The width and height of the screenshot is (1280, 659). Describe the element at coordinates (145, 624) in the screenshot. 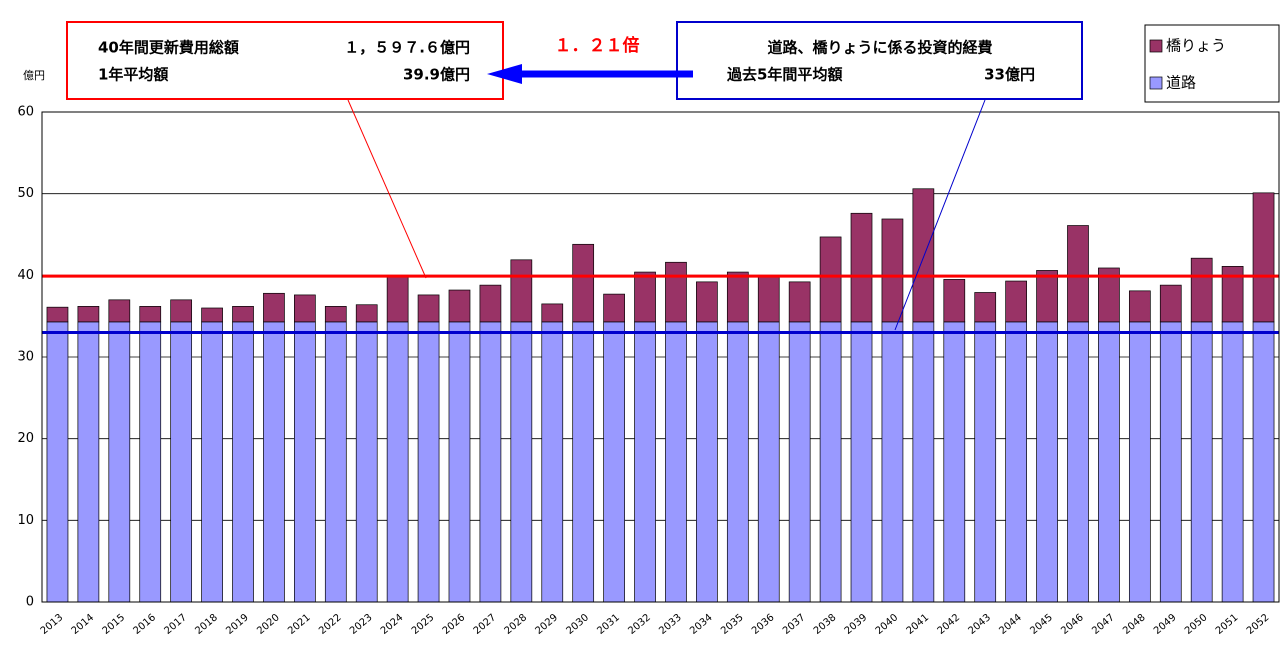

I see `x-tick-label: 2016` at that location.